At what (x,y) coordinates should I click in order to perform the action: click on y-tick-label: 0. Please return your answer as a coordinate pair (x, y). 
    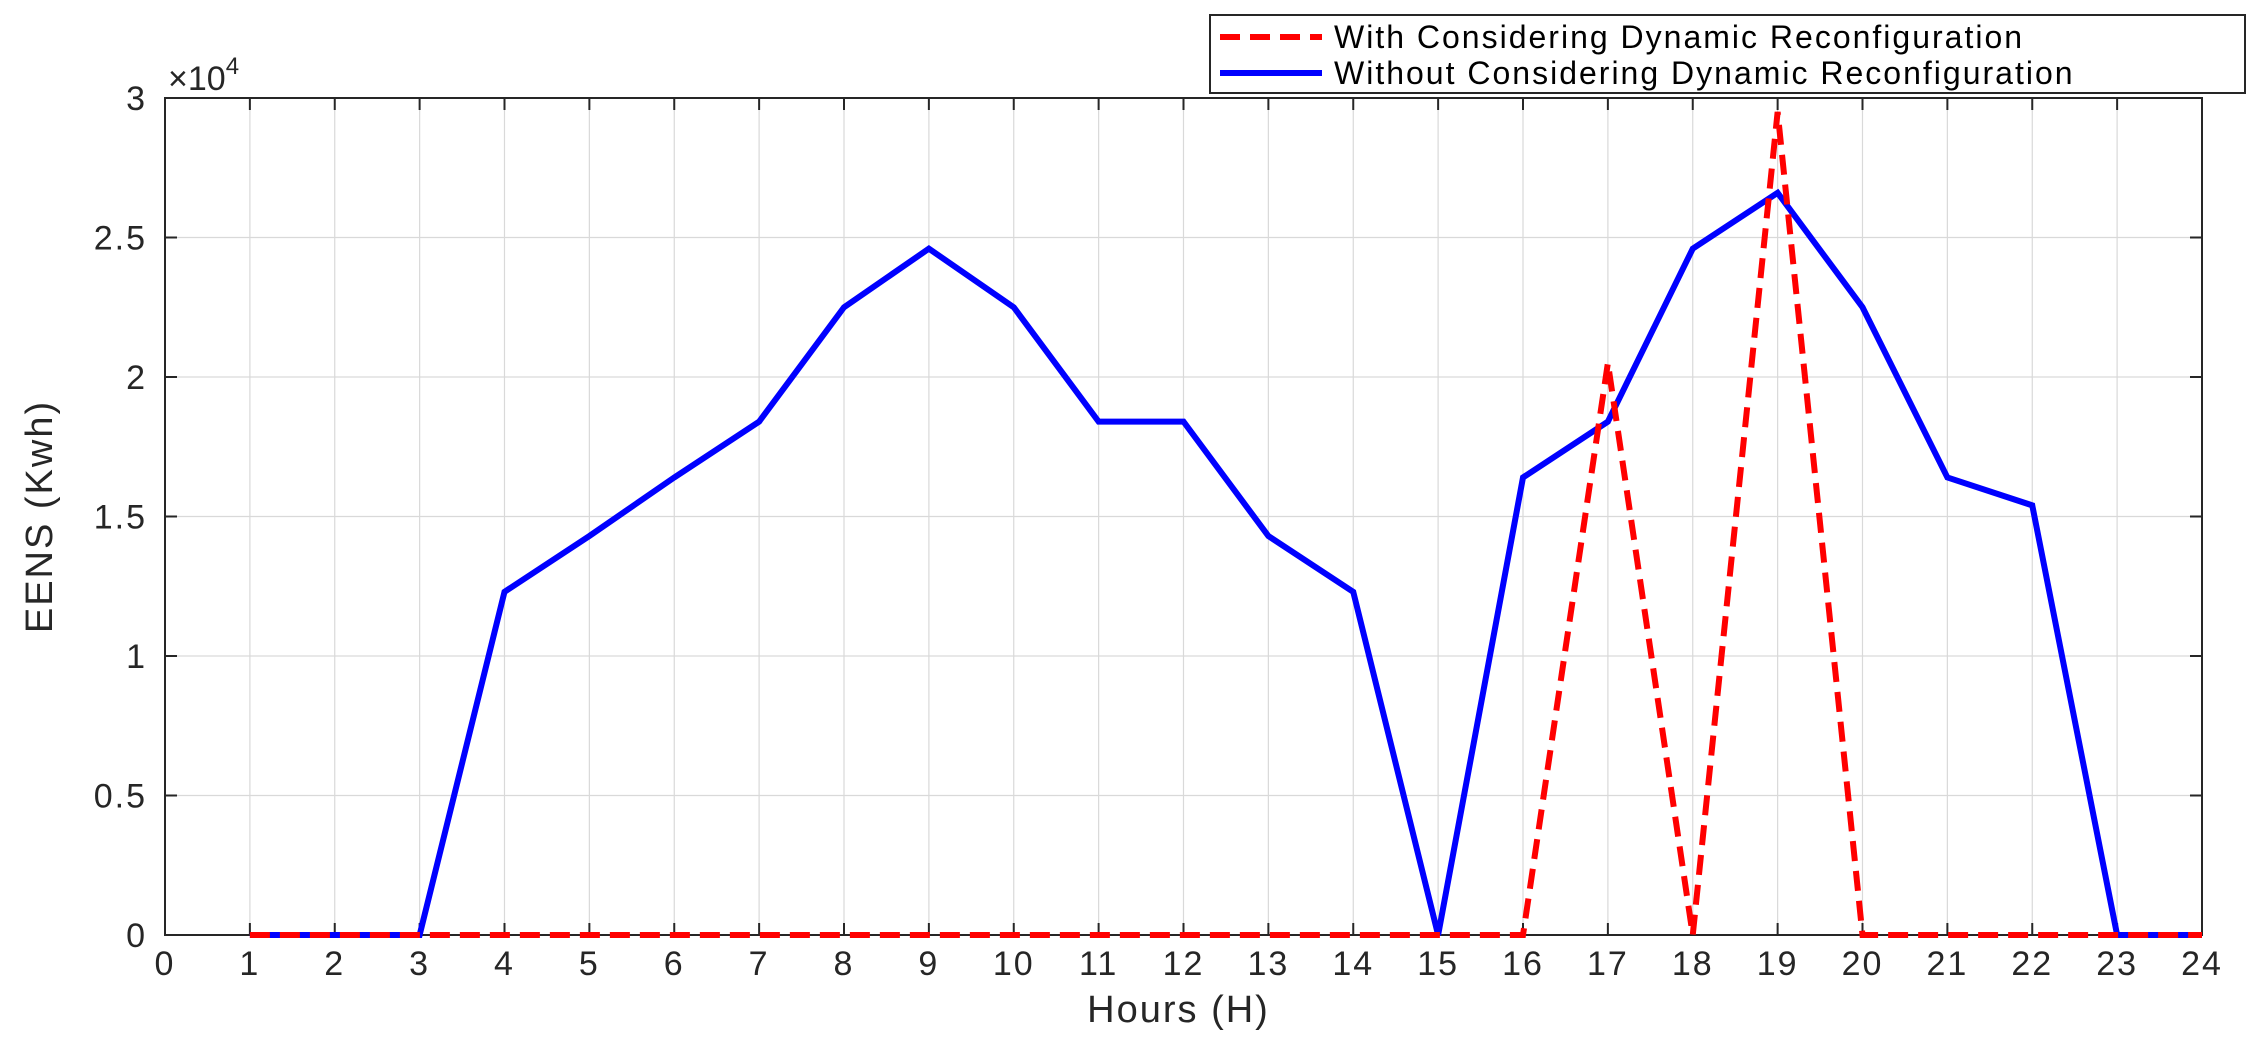
    Looking at the image, I should click on (136, 936).